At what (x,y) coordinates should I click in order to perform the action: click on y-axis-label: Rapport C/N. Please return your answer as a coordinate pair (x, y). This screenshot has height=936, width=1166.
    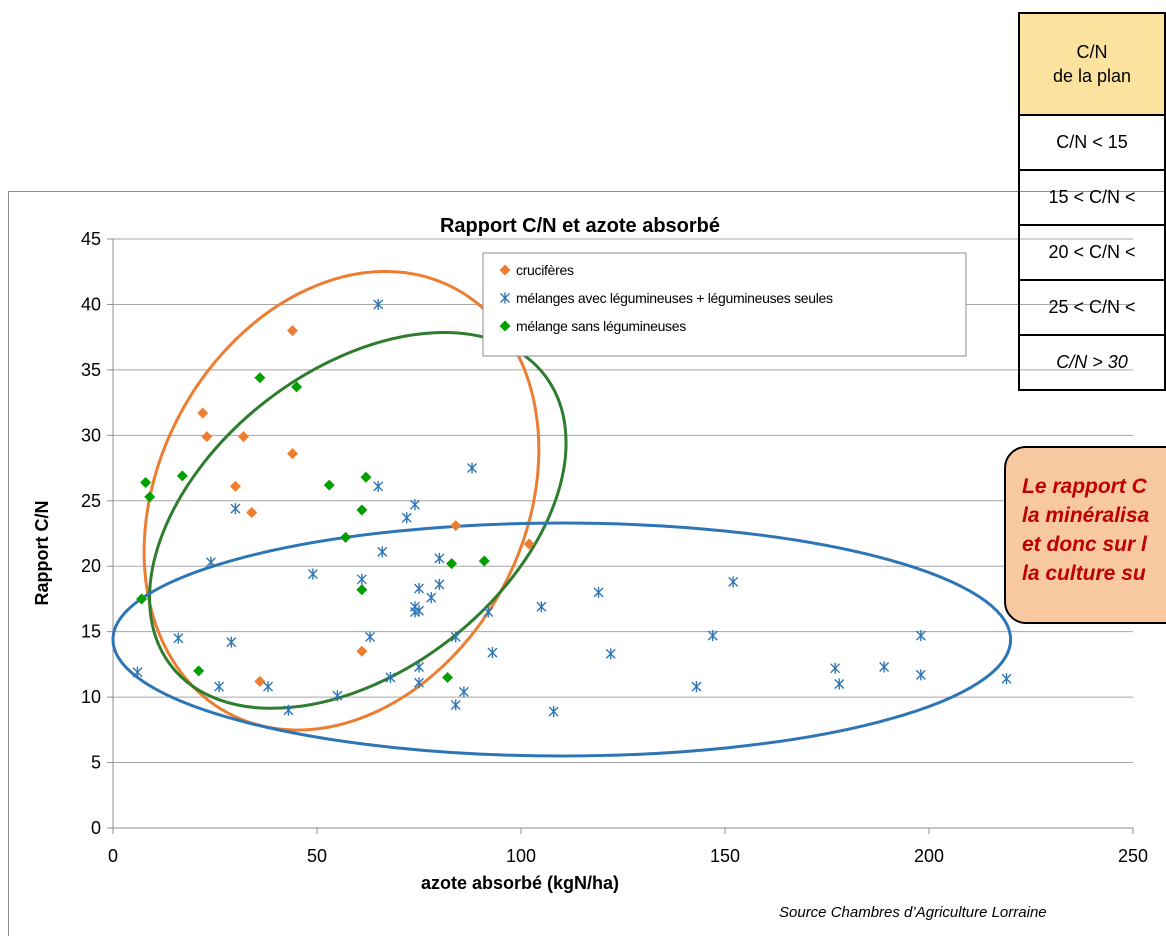
    Looking at the image, I should click on (42, 553).